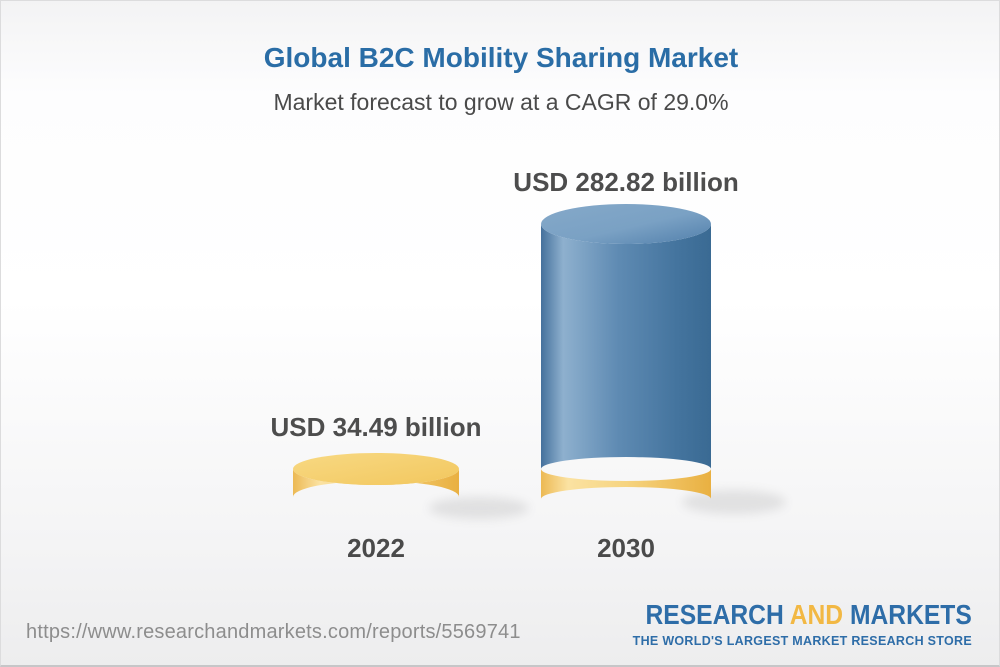  I want to click on bar-2030, so click(626, 351).